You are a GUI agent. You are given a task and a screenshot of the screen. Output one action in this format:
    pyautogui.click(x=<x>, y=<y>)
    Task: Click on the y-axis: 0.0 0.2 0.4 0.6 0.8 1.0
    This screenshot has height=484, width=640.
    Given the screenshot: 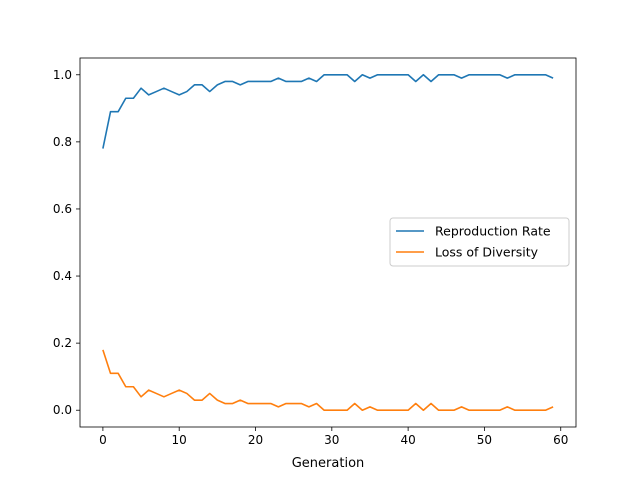 What is the action you would take?
    pyautogui.click(x=66, y=242)
    